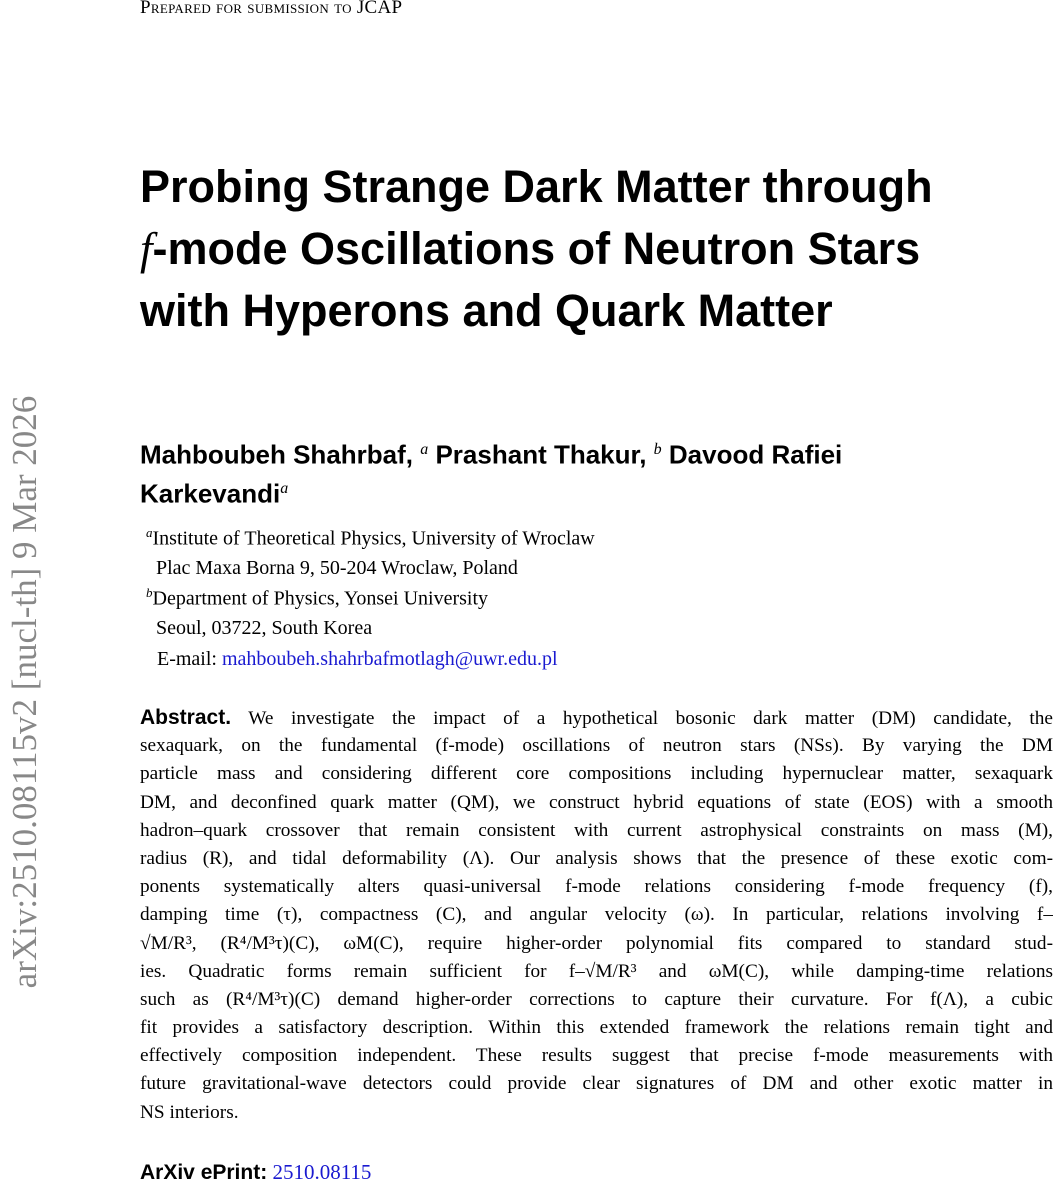 Image resolution: width=1053 pixels, height=1185 pixels. I want to click on author-name: Karkevandi, so click(210, 493).